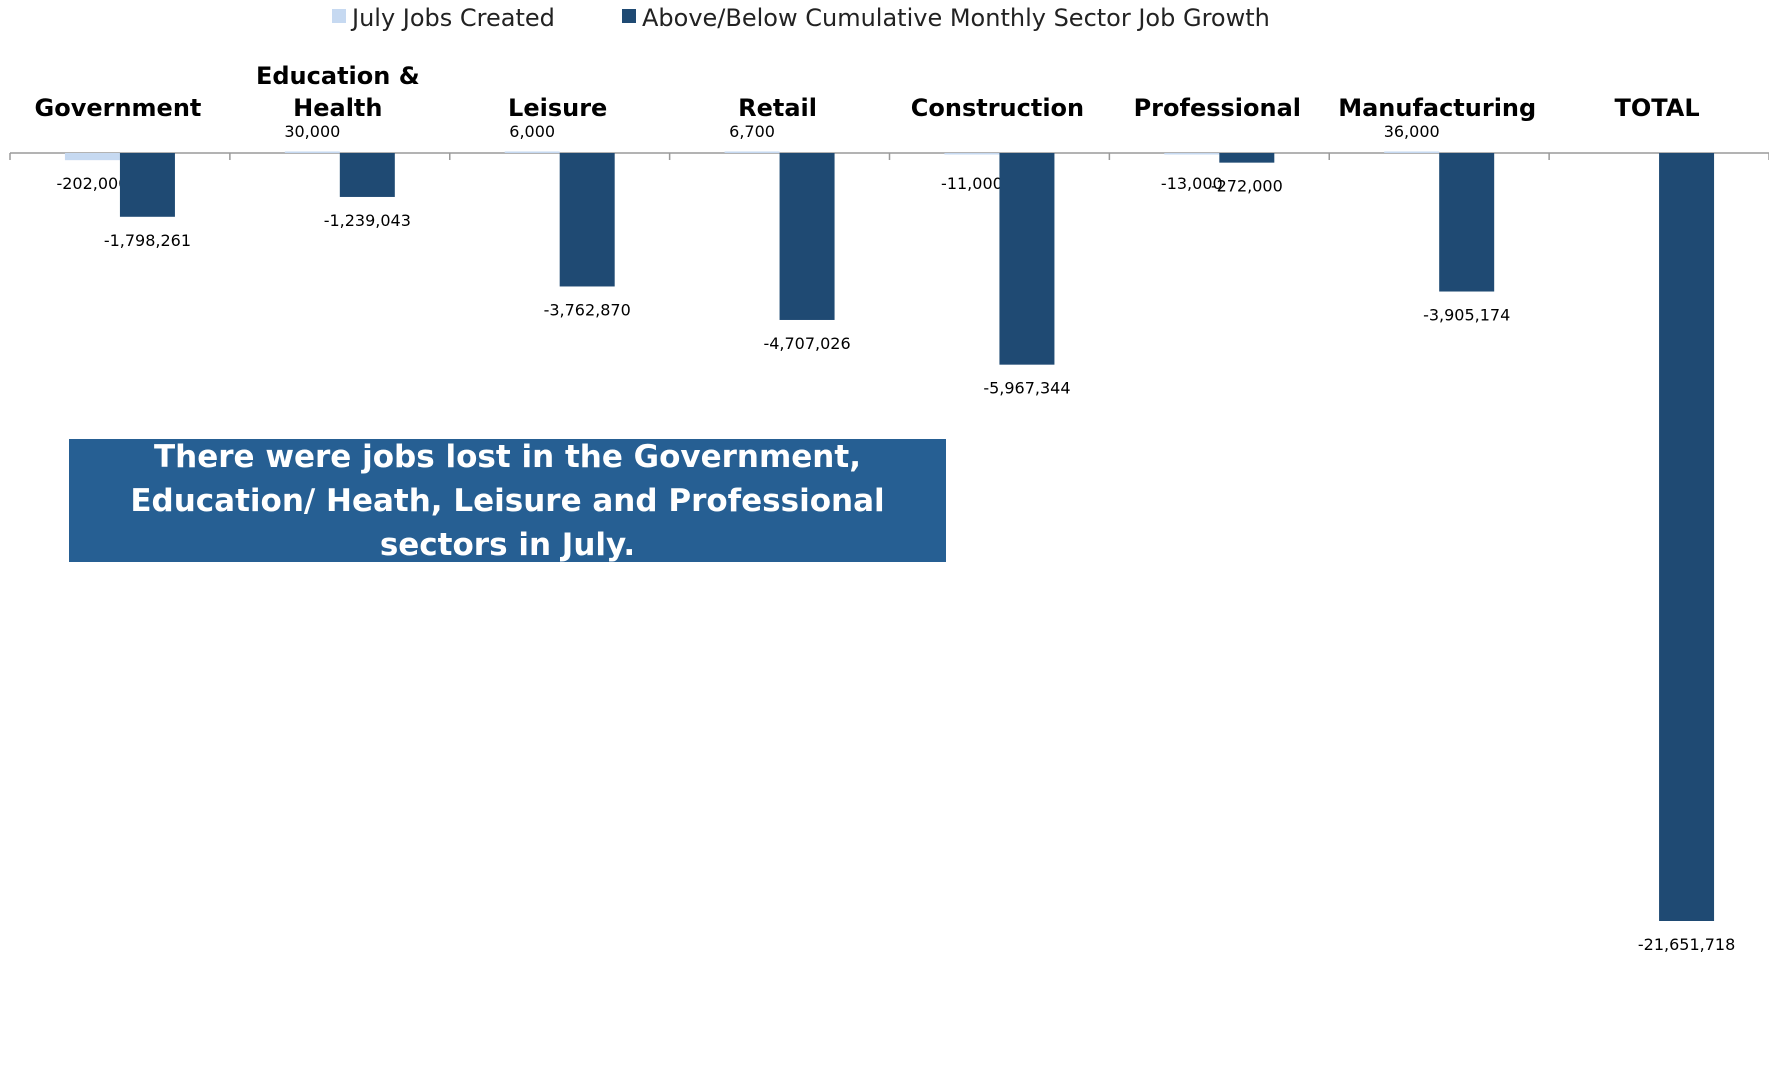  Describe the element at coordinates (1656, 108) in the screenshot. I see `category-label: TOTAL` at that location.